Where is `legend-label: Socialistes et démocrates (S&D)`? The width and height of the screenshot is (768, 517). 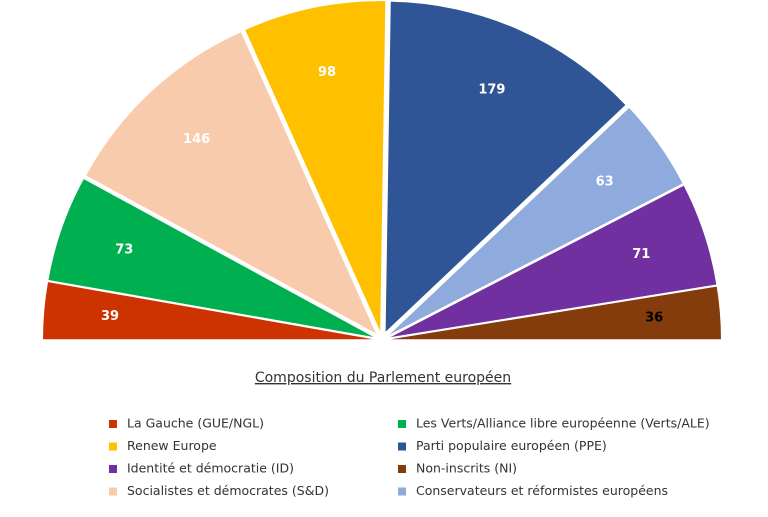
legend-label: Socialistes et démocrates (S&D) is located at coordinates (228, 490).